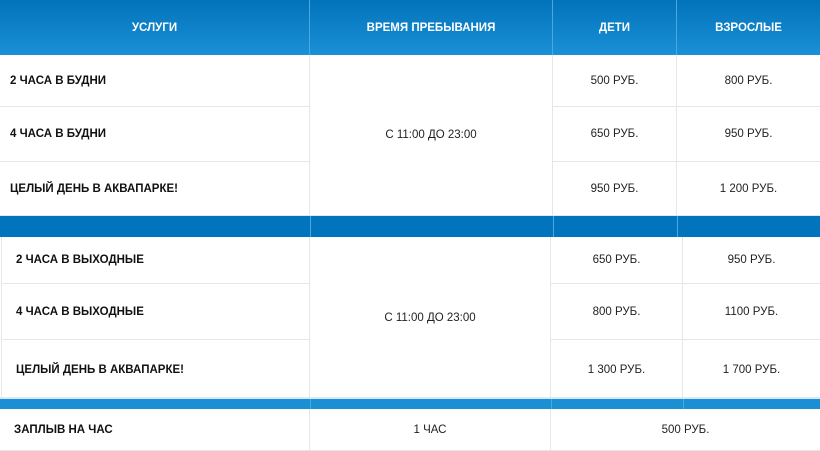 The width and height of the screenshot is (820, 451). What do you see at coordinates (155, 430) in the screenshot?
I see `swim-service: ЗАПЛЫВ НА ЧАС` at bounding box center [155, 430].